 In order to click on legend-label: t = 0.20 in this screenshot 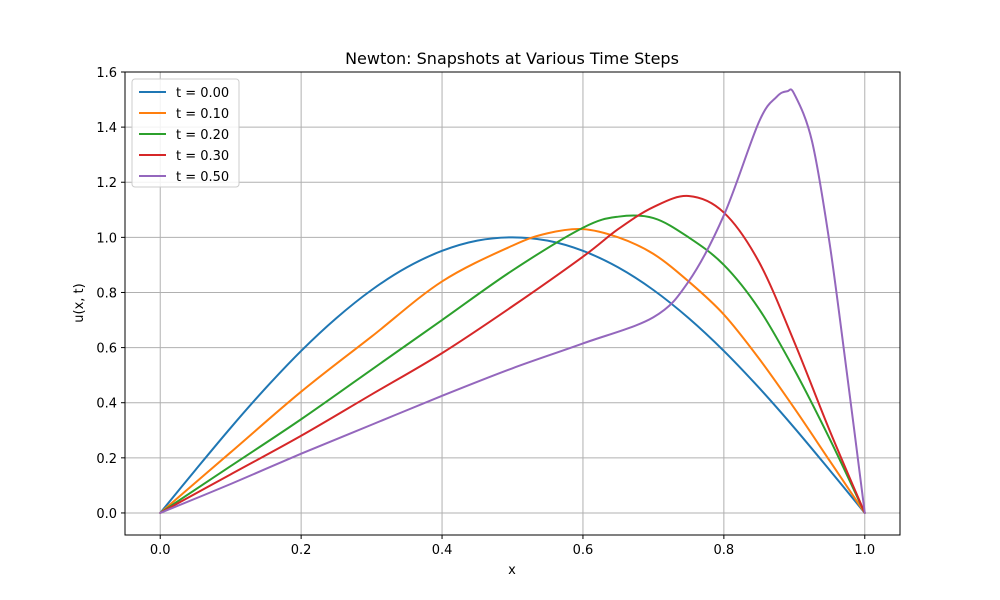, I will do `click(202, 135)`.